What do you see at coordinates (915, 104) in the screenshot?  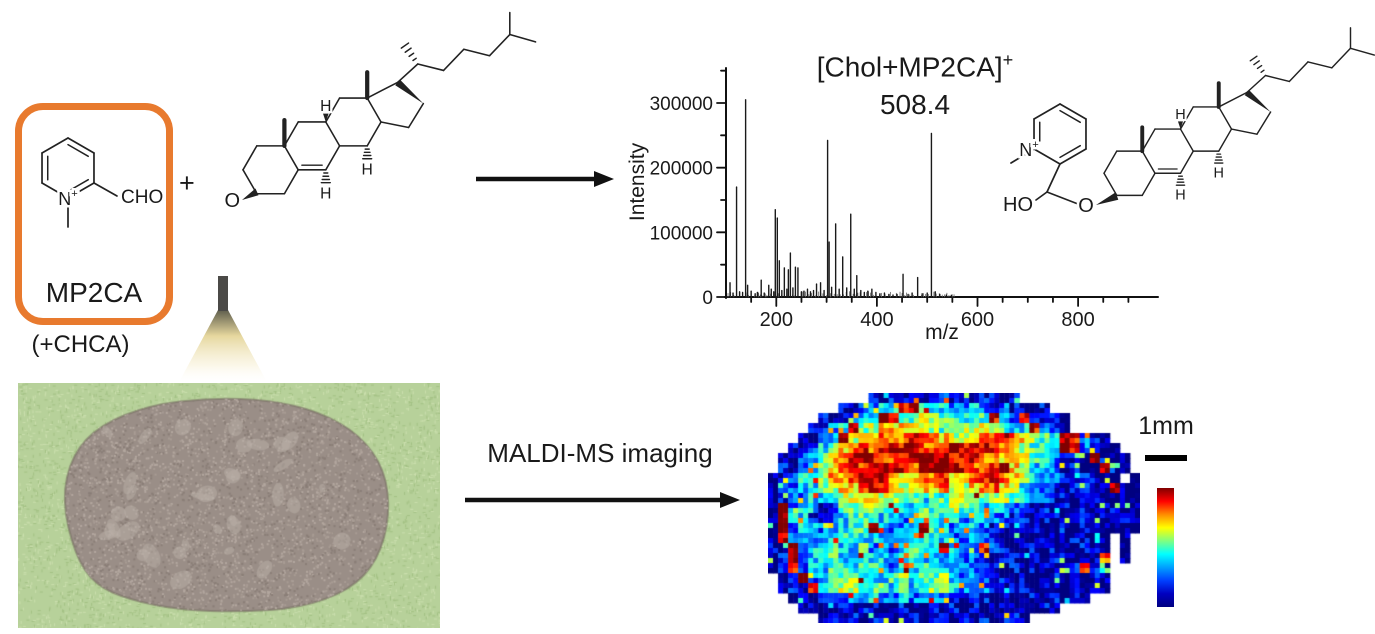 I see `spectrum-peak-annotation: 508.4` at bounding box center [915, 104].